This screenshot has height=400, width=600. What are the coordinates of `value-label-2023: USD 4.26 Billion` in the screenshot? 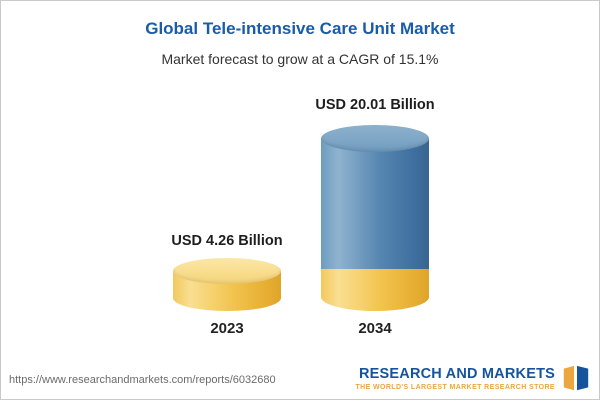 It's located at (227, 241).